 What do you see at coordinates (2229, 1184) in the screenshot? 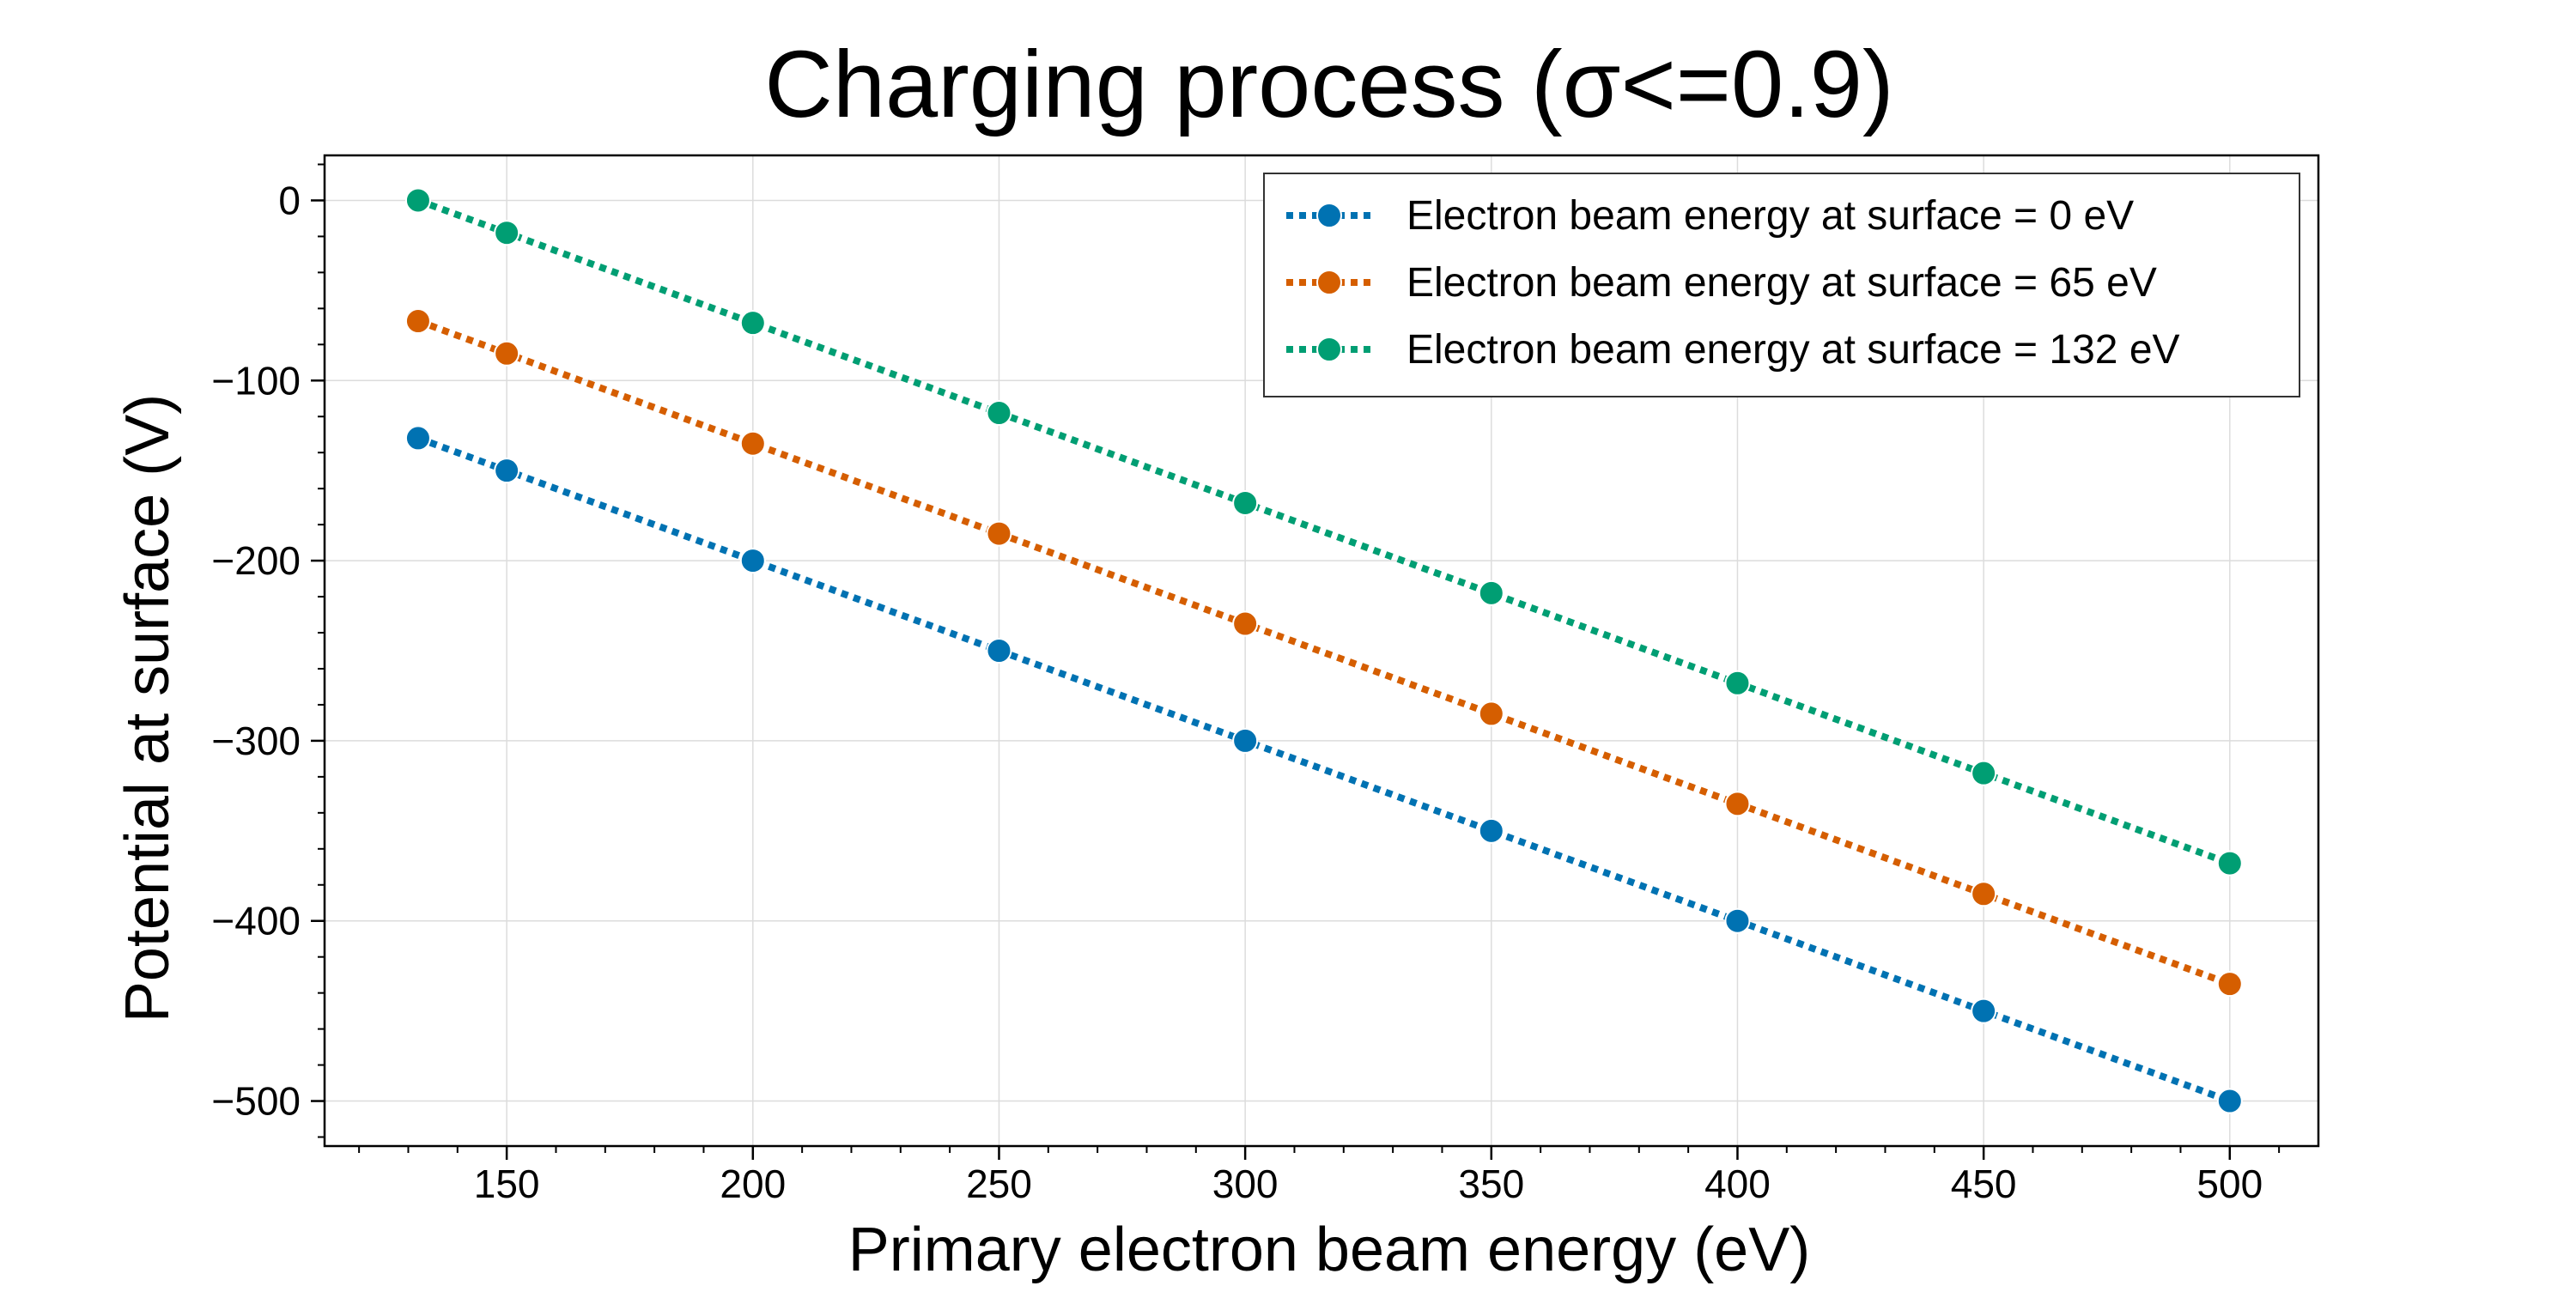
I see `x-tick-label: 500` at bounding box center [2229, 1184].